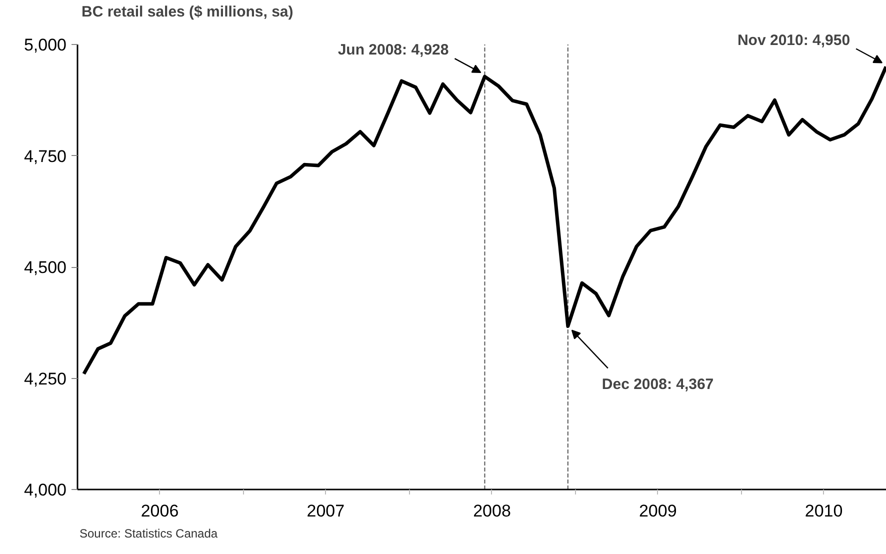  What do you see at coordinates (45, 45) in the screenshot?
I see `y-tick-label: 5,000` at bounding box center [45, 45].